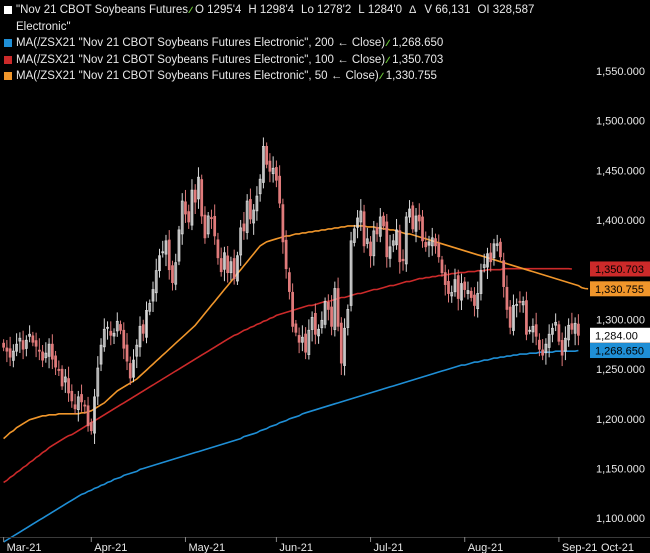 This screenshot has width=650, height=553. Describe the element at coordinates (224, 10) in the screenshot. I see `open-value: 1295'4` at that location.